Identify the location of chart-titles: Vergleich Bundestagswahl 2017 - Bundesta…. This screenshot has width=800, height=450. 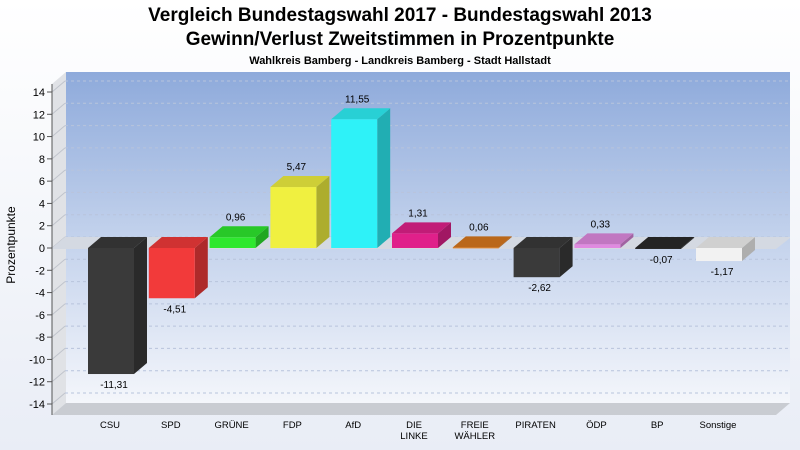
(400, 36).